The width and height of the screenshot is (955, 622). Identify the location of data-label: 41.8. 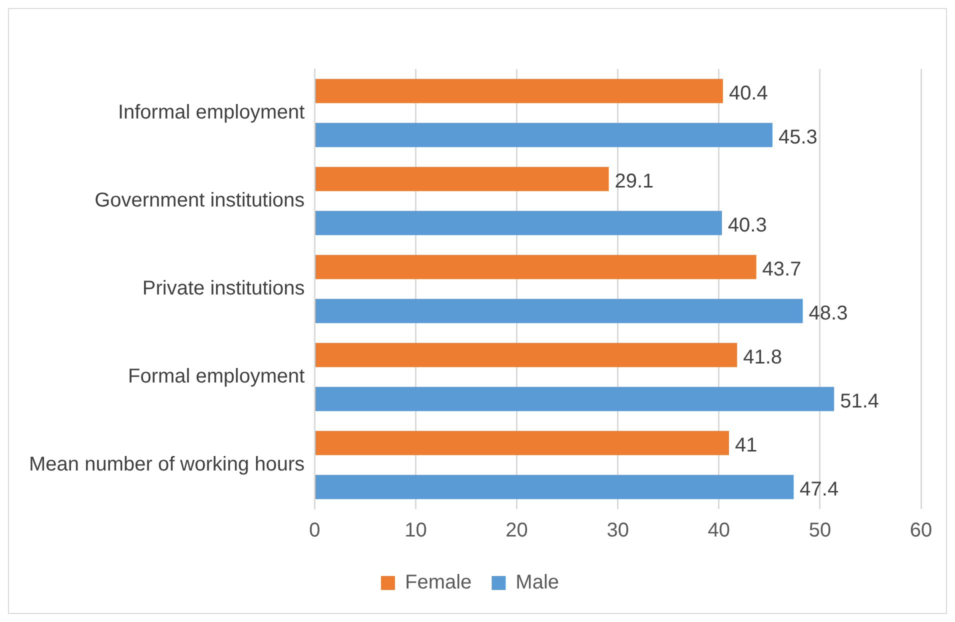
(762, 357).